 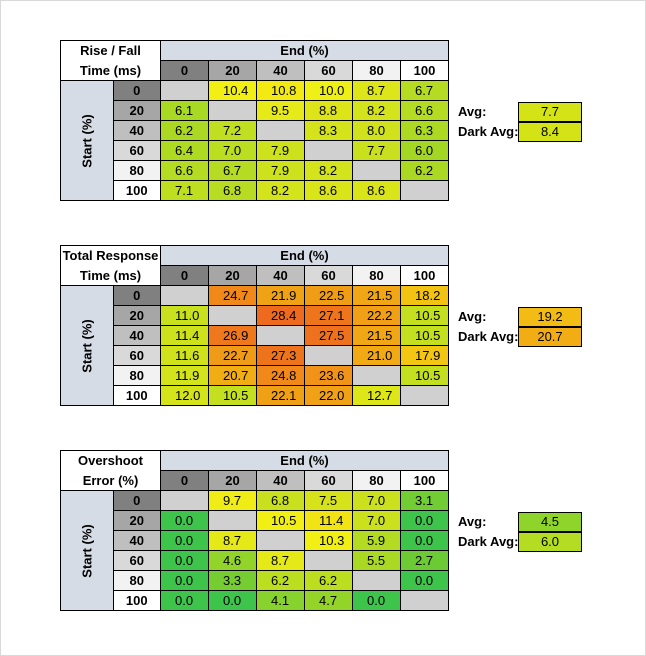 I want to click on value-cell: 4.6, so click(x=232, y=560).